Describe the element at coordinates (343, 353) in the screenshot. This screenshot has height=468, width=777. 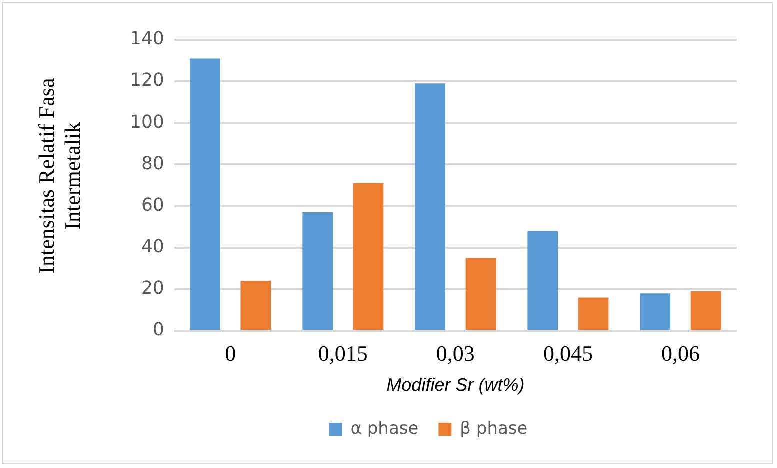
I see `x-tick-label: 0,015` at that location.